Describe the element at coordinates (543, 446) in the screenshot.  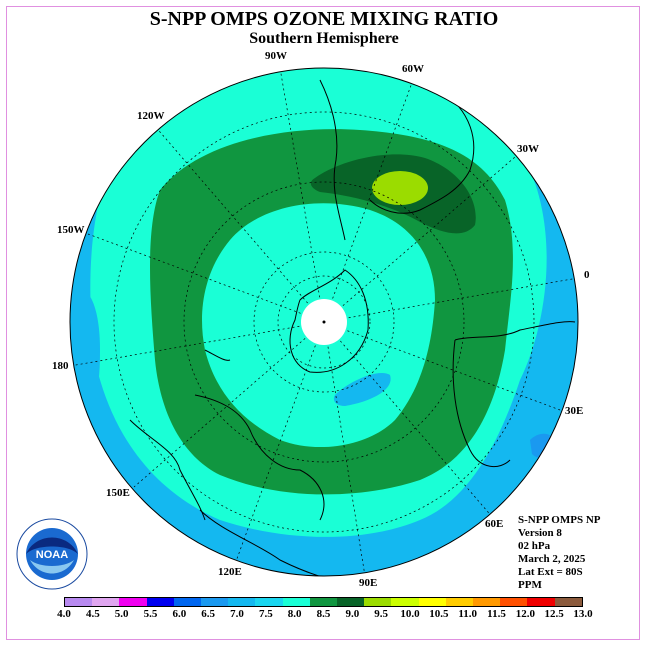
I see `field-6.5-7.0` at that location.